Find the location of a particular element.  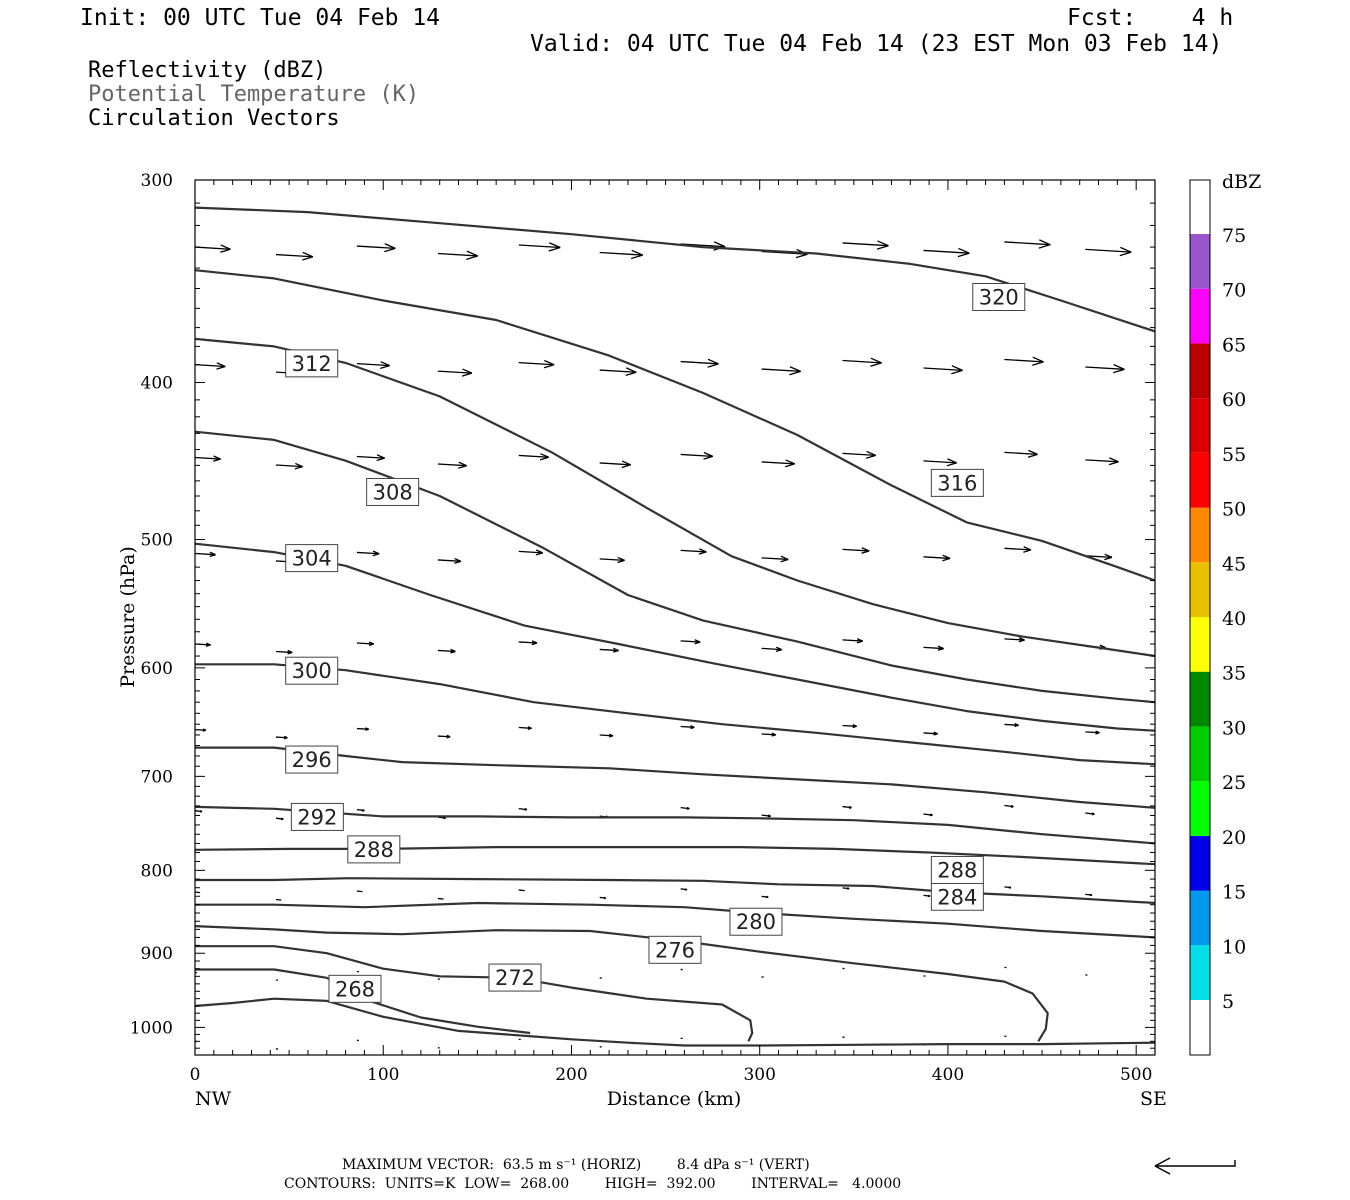

x-tick-label: 400 is located at coordinates (948, 1075).